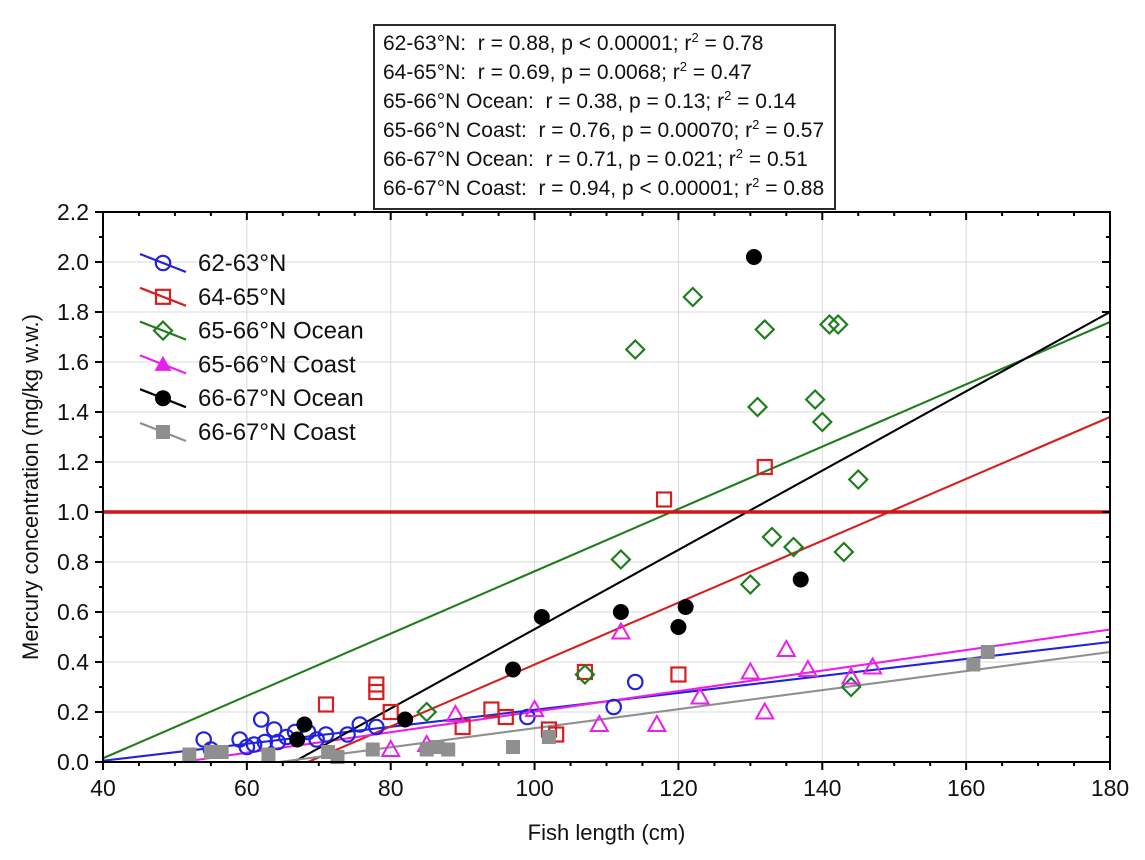 The height and width of the screenshot is (860, 1145). What do you see at coordinates (73, 562) in the screenshot?
I see `svg-text: 0.8` at bounding box center [73, 562].